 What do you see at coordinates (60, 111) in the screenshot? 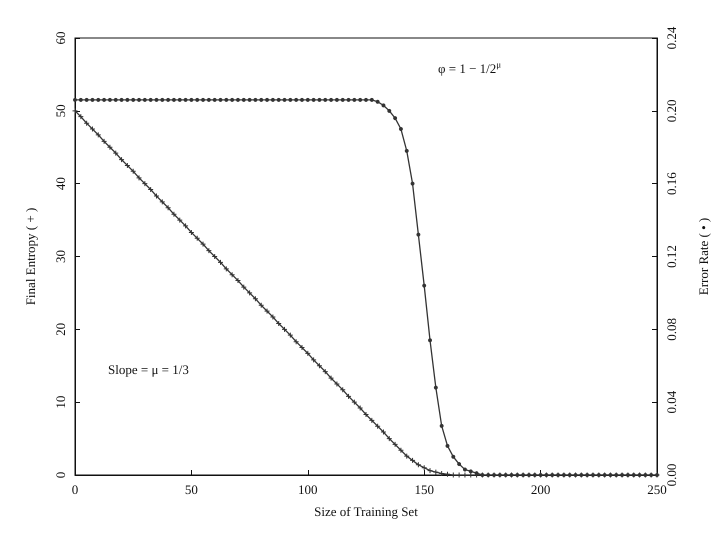
I see `y-tick-label: 50` at bounding box center [60, 111].